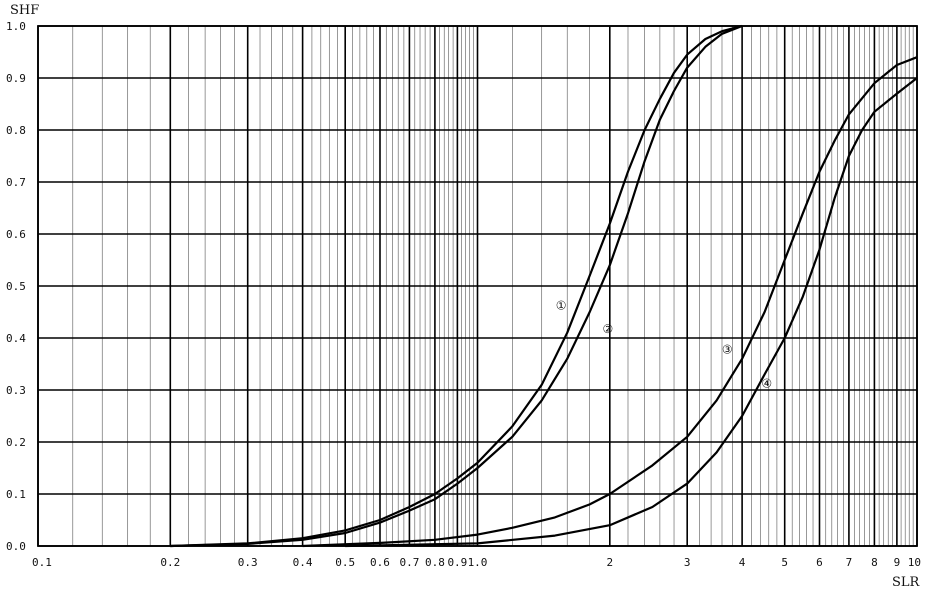  What do you see at coordinates (849, 562) in the screenshot?
I see `x-tick-label: 7` at bounding box center [849, 562].